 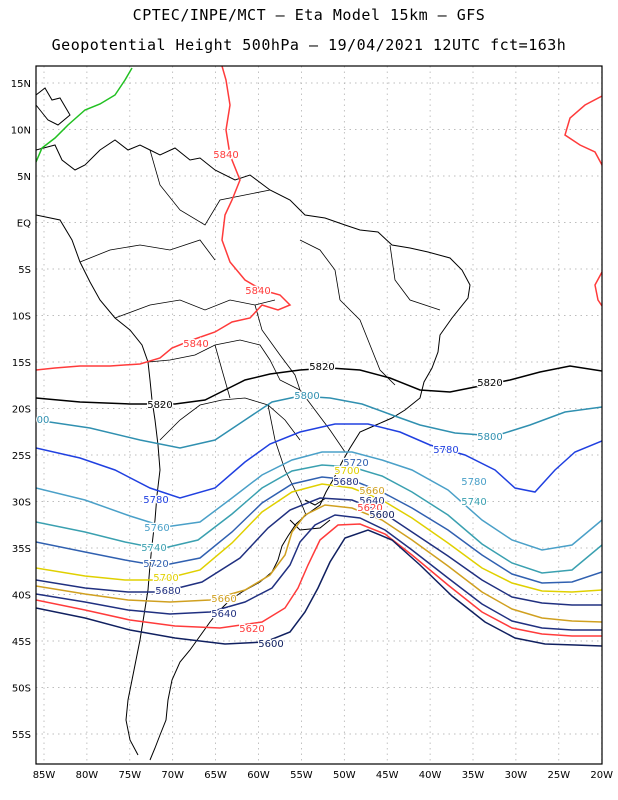 What do you see at coordinates (258, 775) in the screenshot?
I see `longitude-label: 60W` at bounding box center [258, 775].